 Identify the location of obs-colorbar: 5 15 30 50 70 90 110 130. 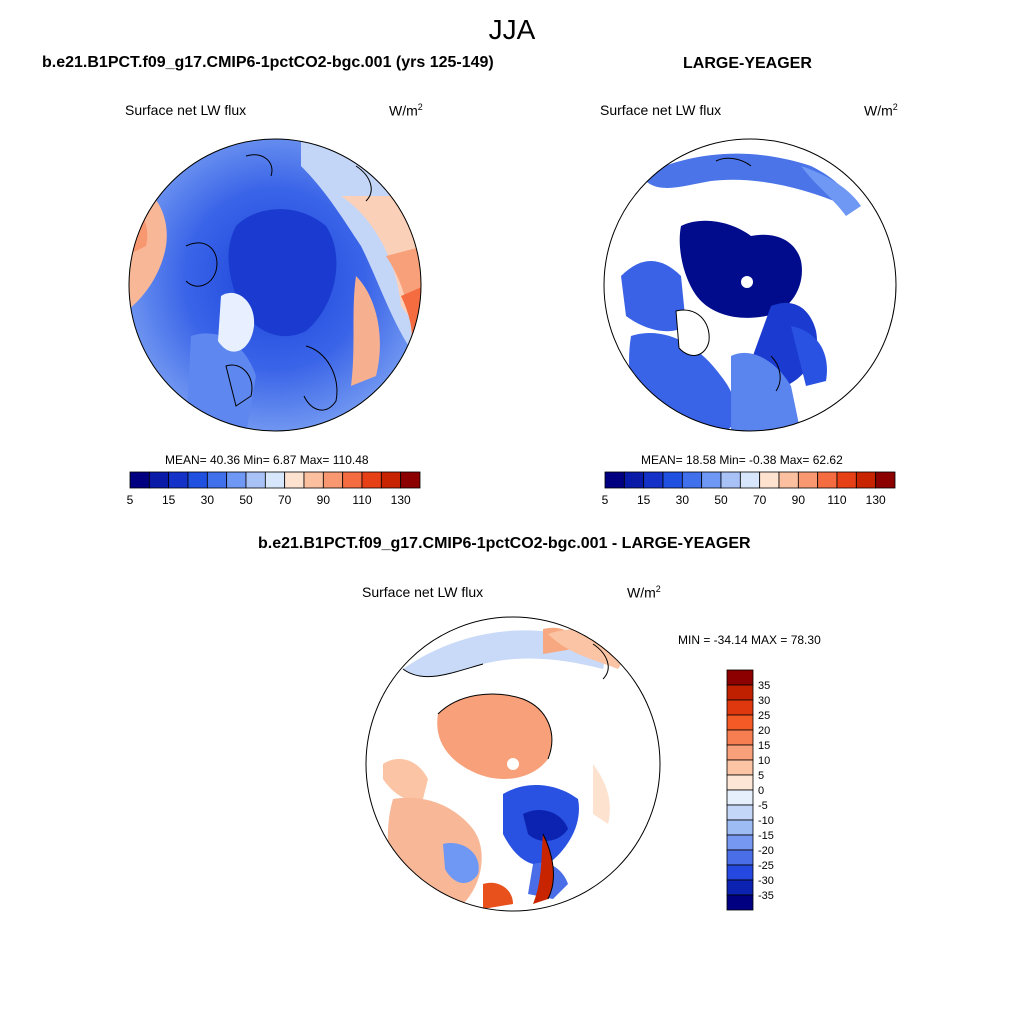
(749, 489).